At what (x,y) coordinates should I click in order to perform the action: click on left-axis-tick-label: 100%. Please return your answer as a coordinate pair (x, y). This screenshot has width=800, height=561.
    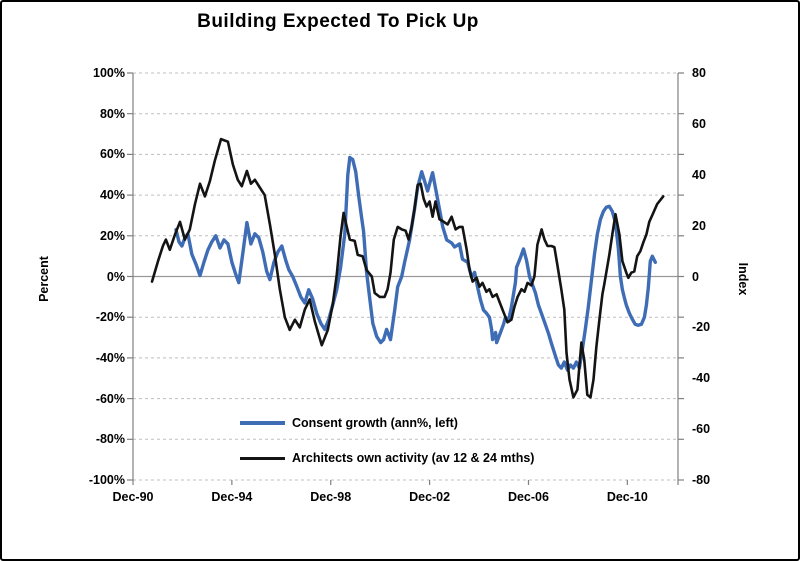
    Looking at the image, I should click on (109, 73).